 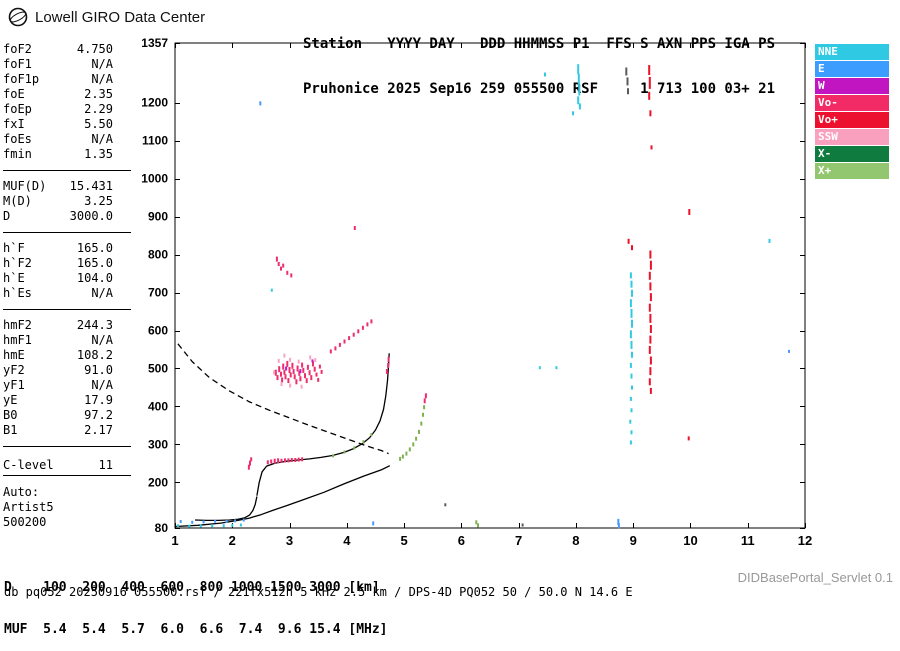 What do you see at coordinates (158, 217) in the screenshot?
I see `y-tick-label: 900` at bounding box center [158, 217].